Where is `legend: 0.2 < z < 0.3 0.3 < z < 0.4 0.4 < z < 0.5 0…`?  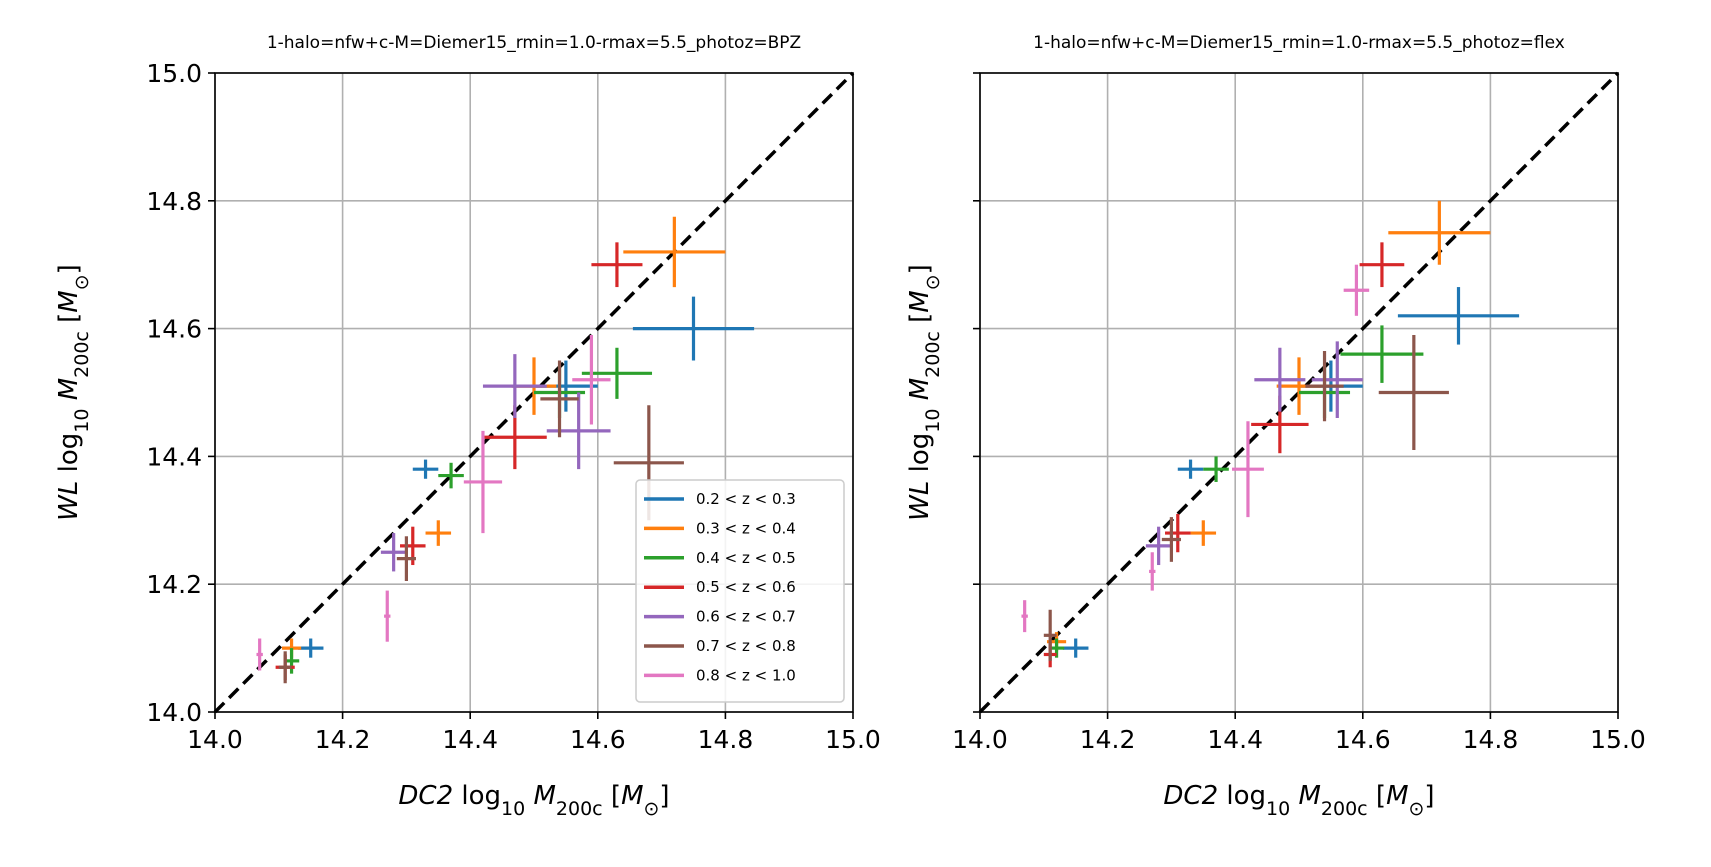
legend: 0.2 < z < 0.3 0.3 < z < 0.4 0.4 < z < 0.5 0… is located at coordinates (740, 591).